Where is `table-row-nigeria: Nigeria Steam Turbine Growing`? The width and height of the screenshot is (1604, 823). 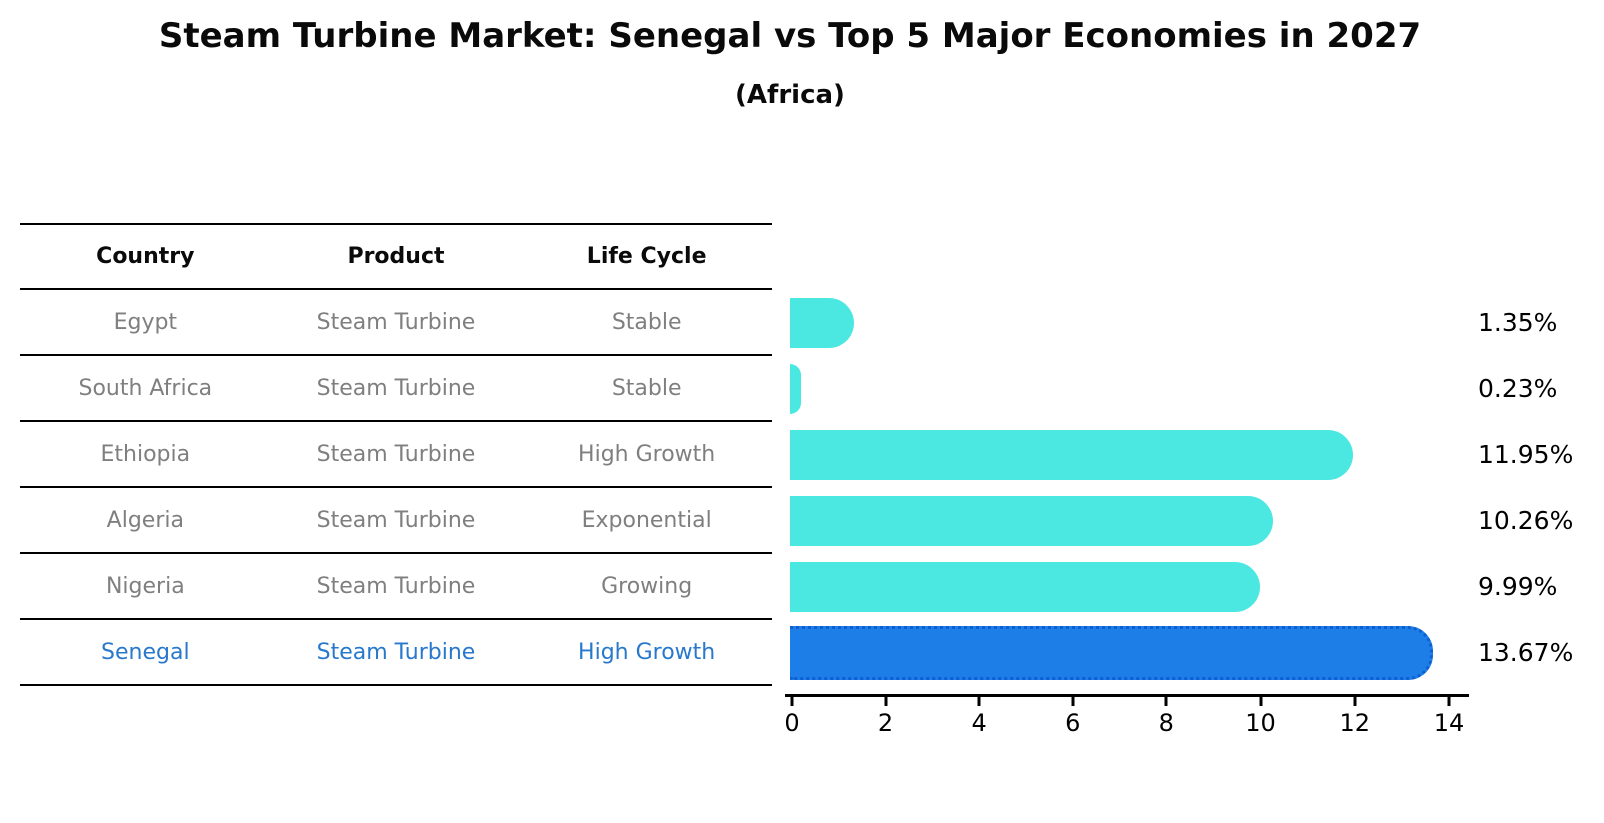 table-row-nigeria: Nigeria Steam Turbine Growing is located at coordinates (396, 586).